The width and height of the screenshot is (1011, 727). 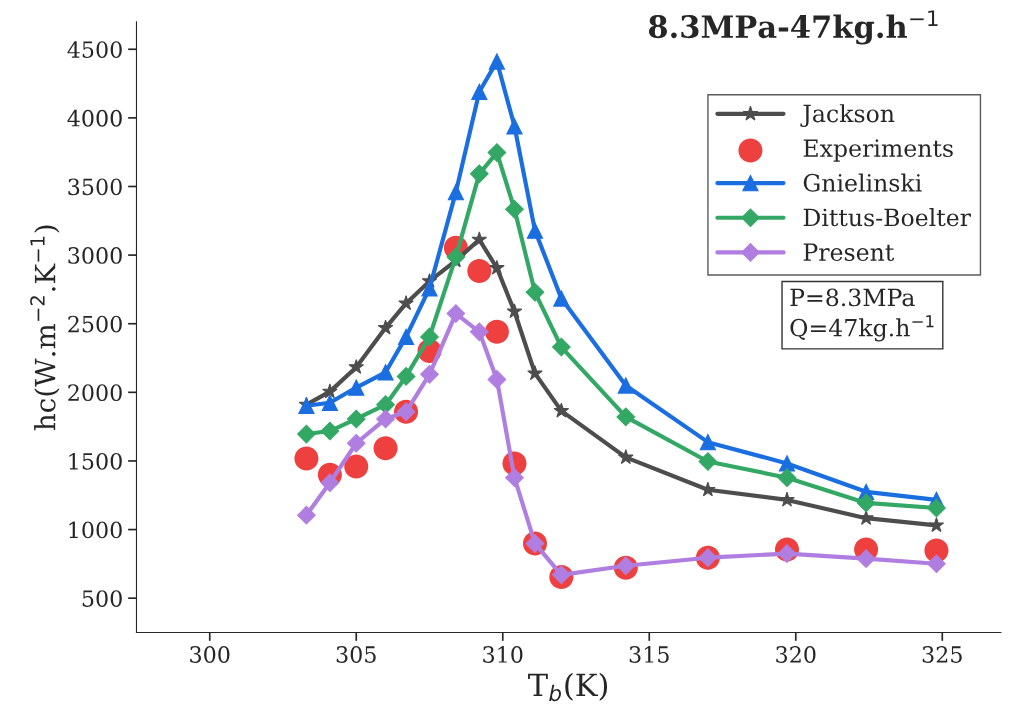 What do you see at coordinates (503, 654) in the screenshot?
I see `x-tick-label: 310` at bounding box center [503, 654].